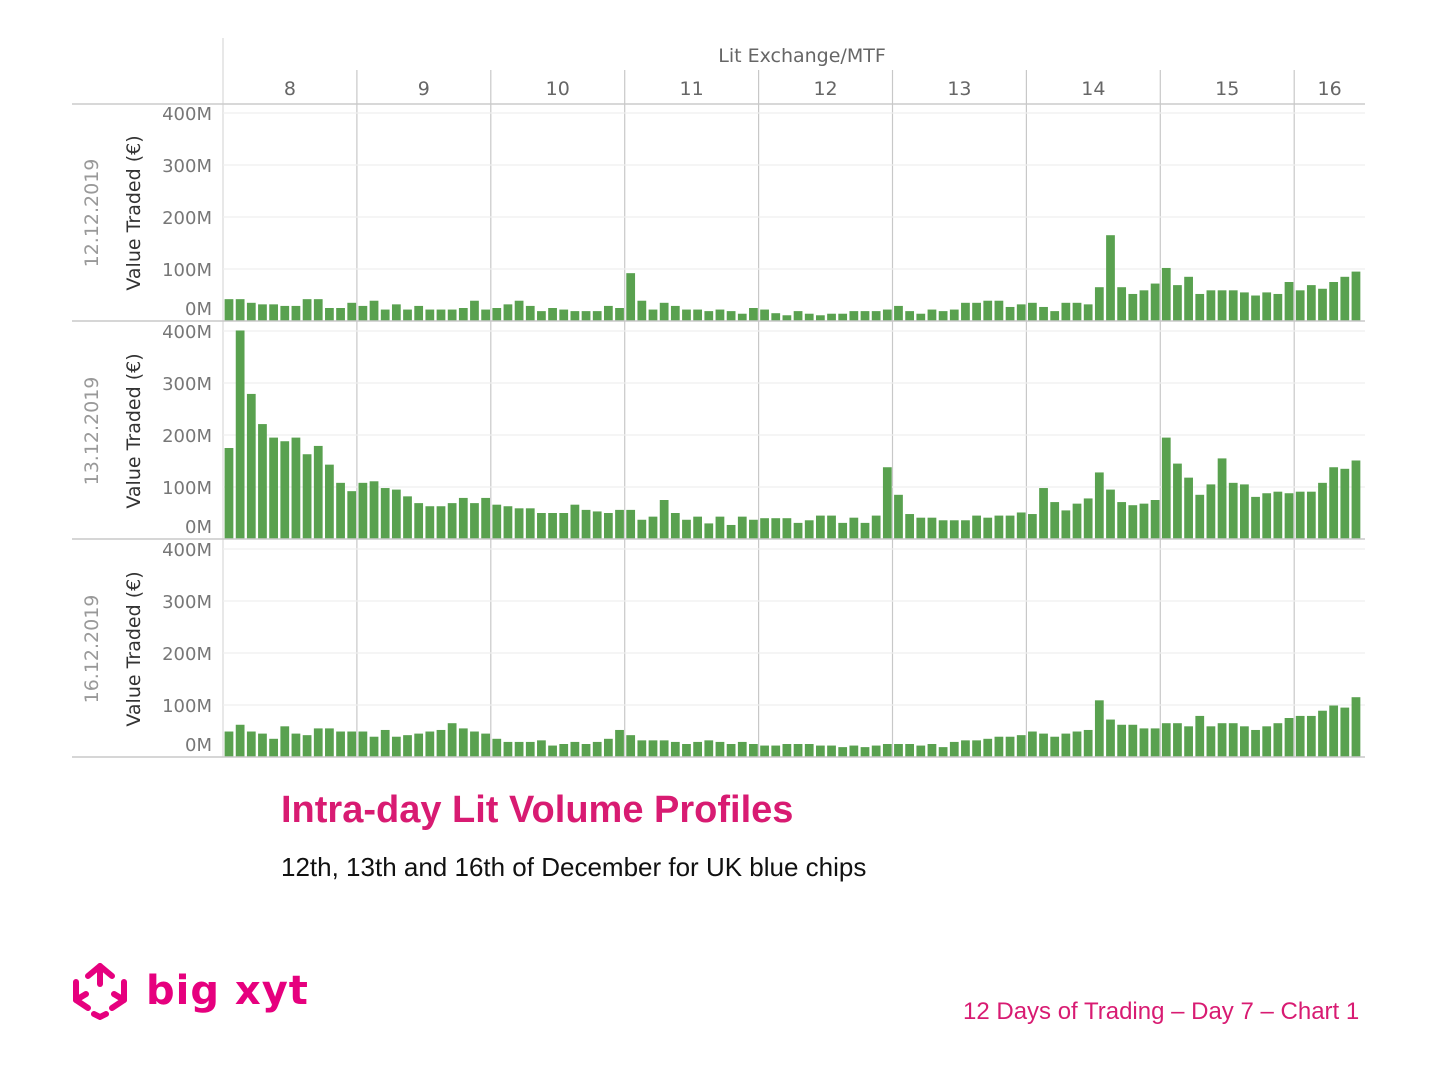  I want to click on hour-label: 9, so click(424, 89).